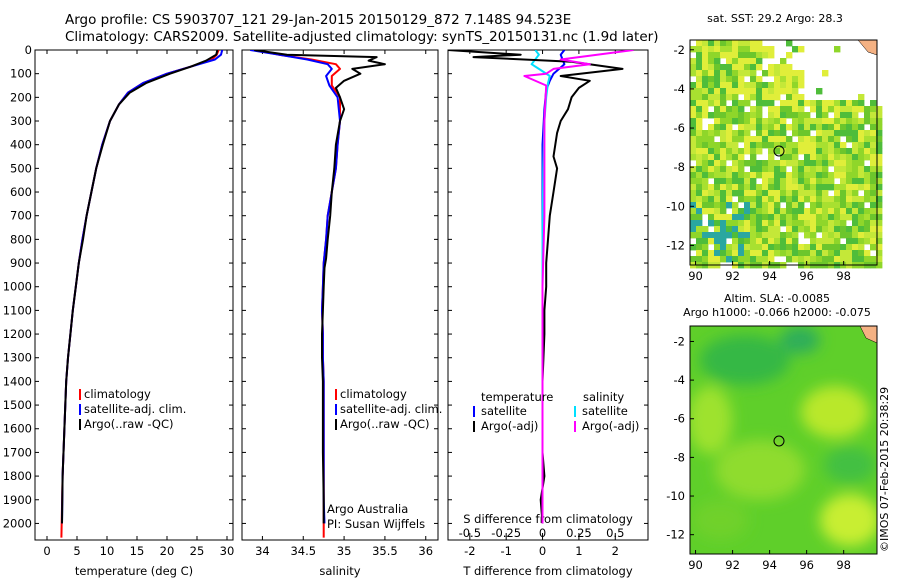 Image resolution: width=900 pixels, height=580 pixels. What do you see at coordinates (695, 276) in the screenshot?
I see `sst-map-x-tick-label: 90` at bounding box center [695, 276].